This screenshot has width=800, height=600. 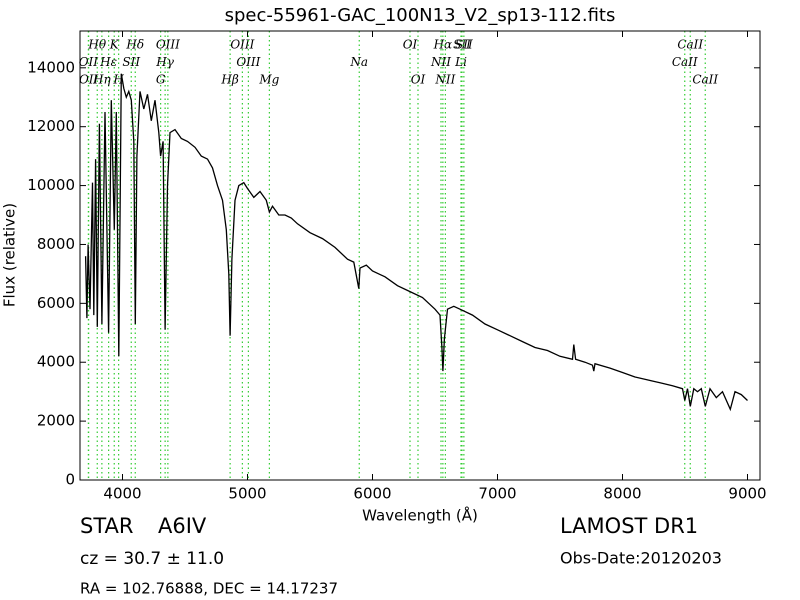 I want to click on spectral-line-label: Mg, so click(x=268, y=80).